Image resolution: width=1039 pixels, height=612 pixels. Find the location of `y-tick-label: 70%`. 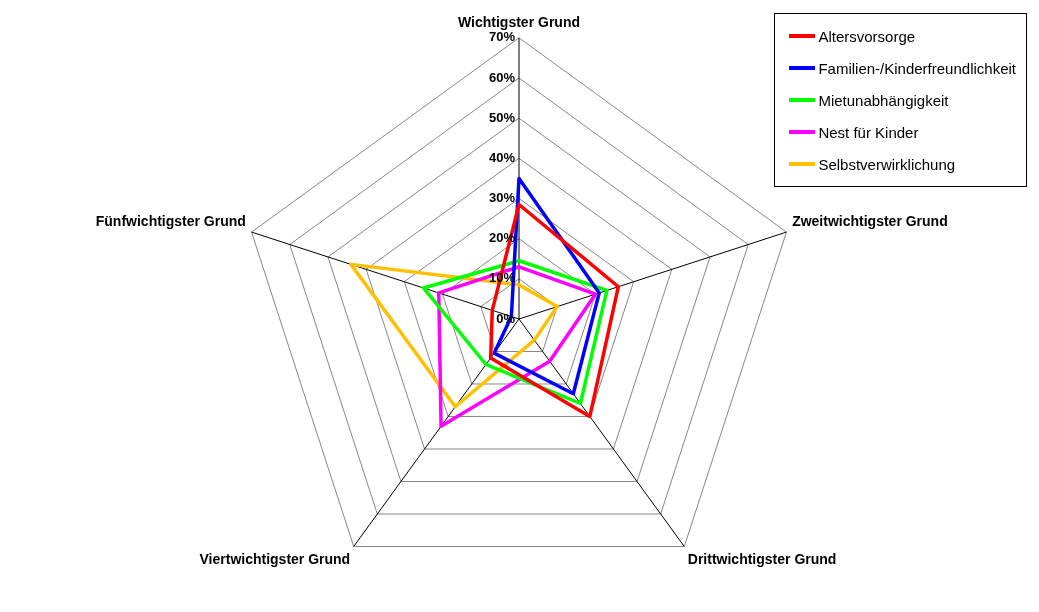

y-tick-label: 70% is located at coordinates (502, 37).